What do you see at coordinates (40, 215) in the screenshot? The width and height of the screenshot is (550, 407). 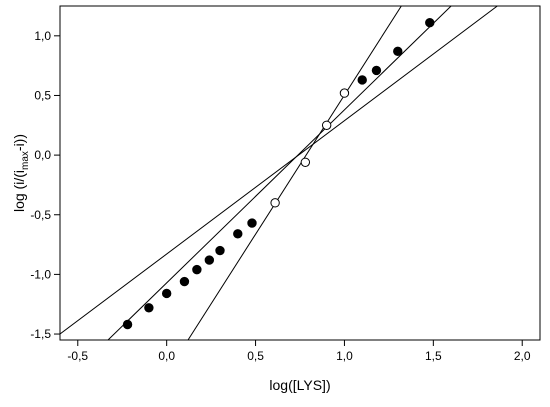 I see `y-tick-label: -0,5` at bounding box center [40, 215].